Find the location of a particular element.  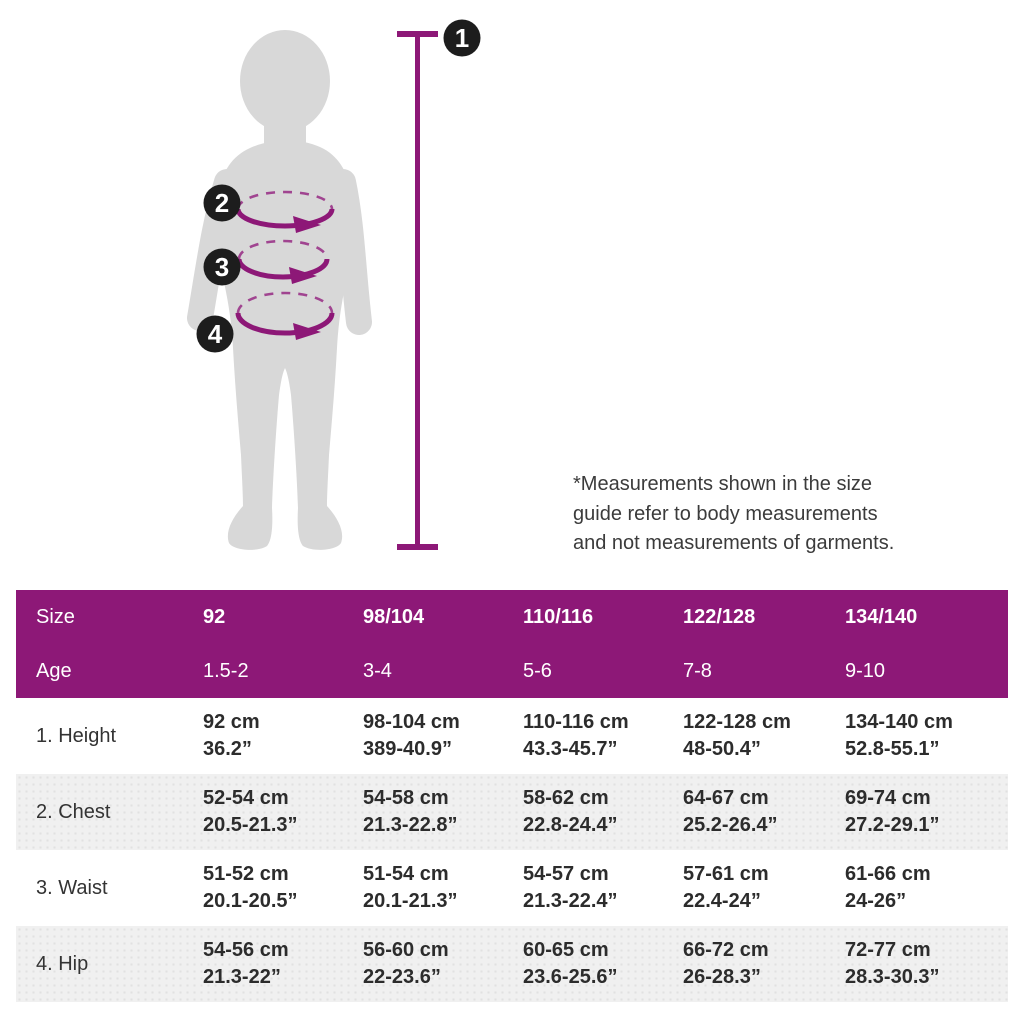

hip-measure-ring is located at coordinates (285, 315).